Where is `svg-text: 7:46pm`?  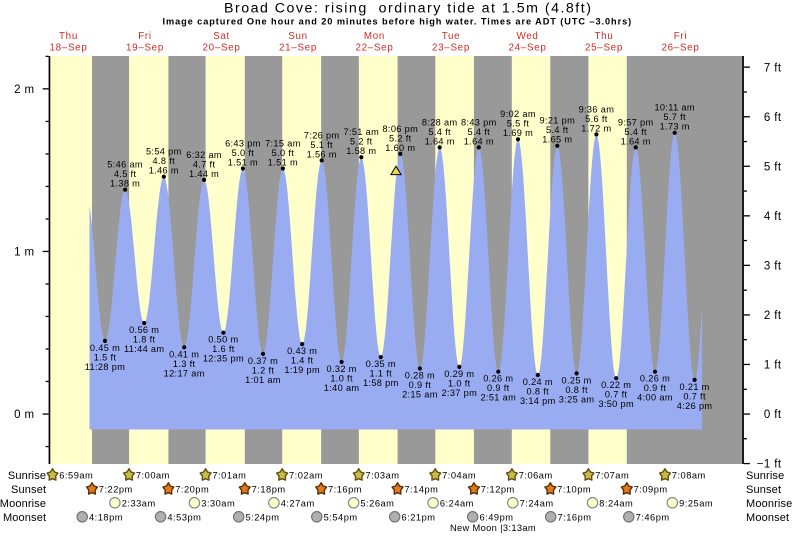
svg-text: 7:46pm is located at coordinates (653, 517).